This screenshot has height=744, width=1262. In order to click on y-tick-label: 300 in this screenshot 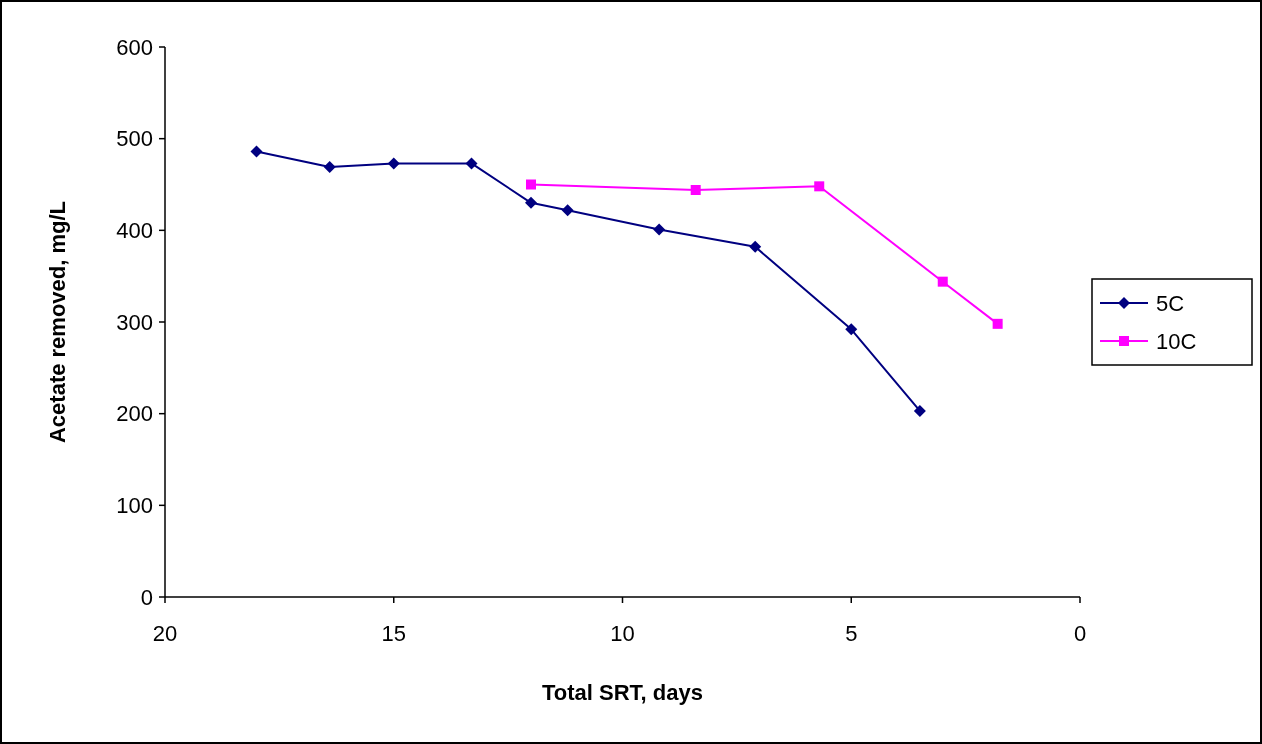, I will do `click(134, 322)`.